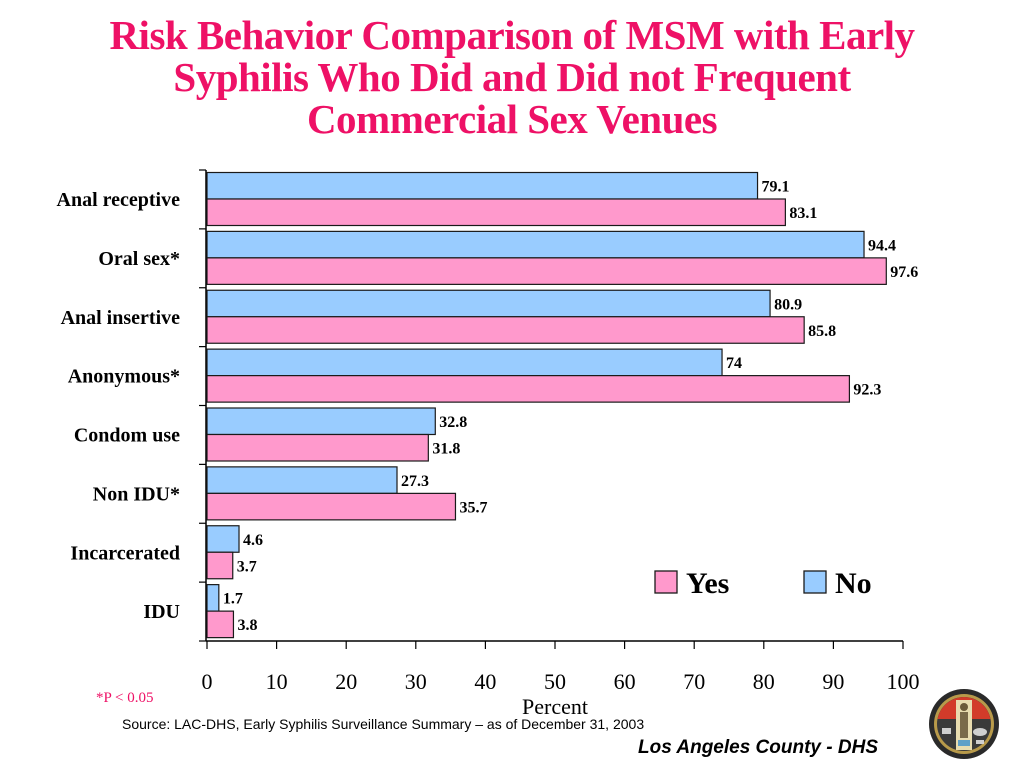  I want to click on title-line-3: Commercial Sex Venues, so click(512, 119).